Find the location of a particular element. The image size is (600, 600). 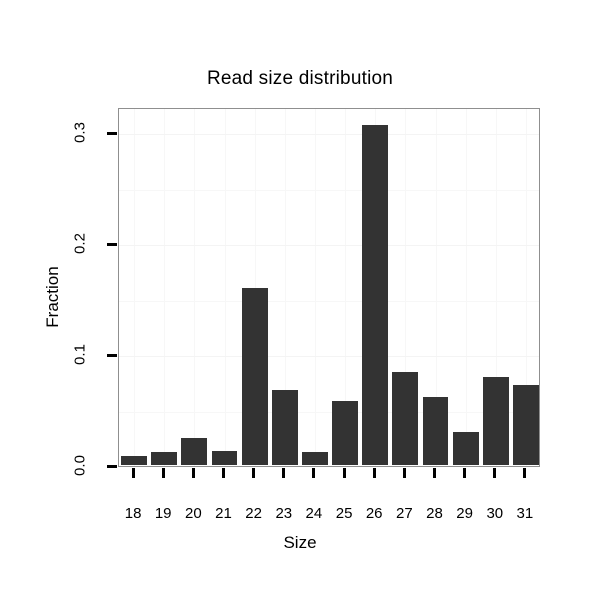

x-axis-tick-label: 28 is located at coordinates (434, 513).